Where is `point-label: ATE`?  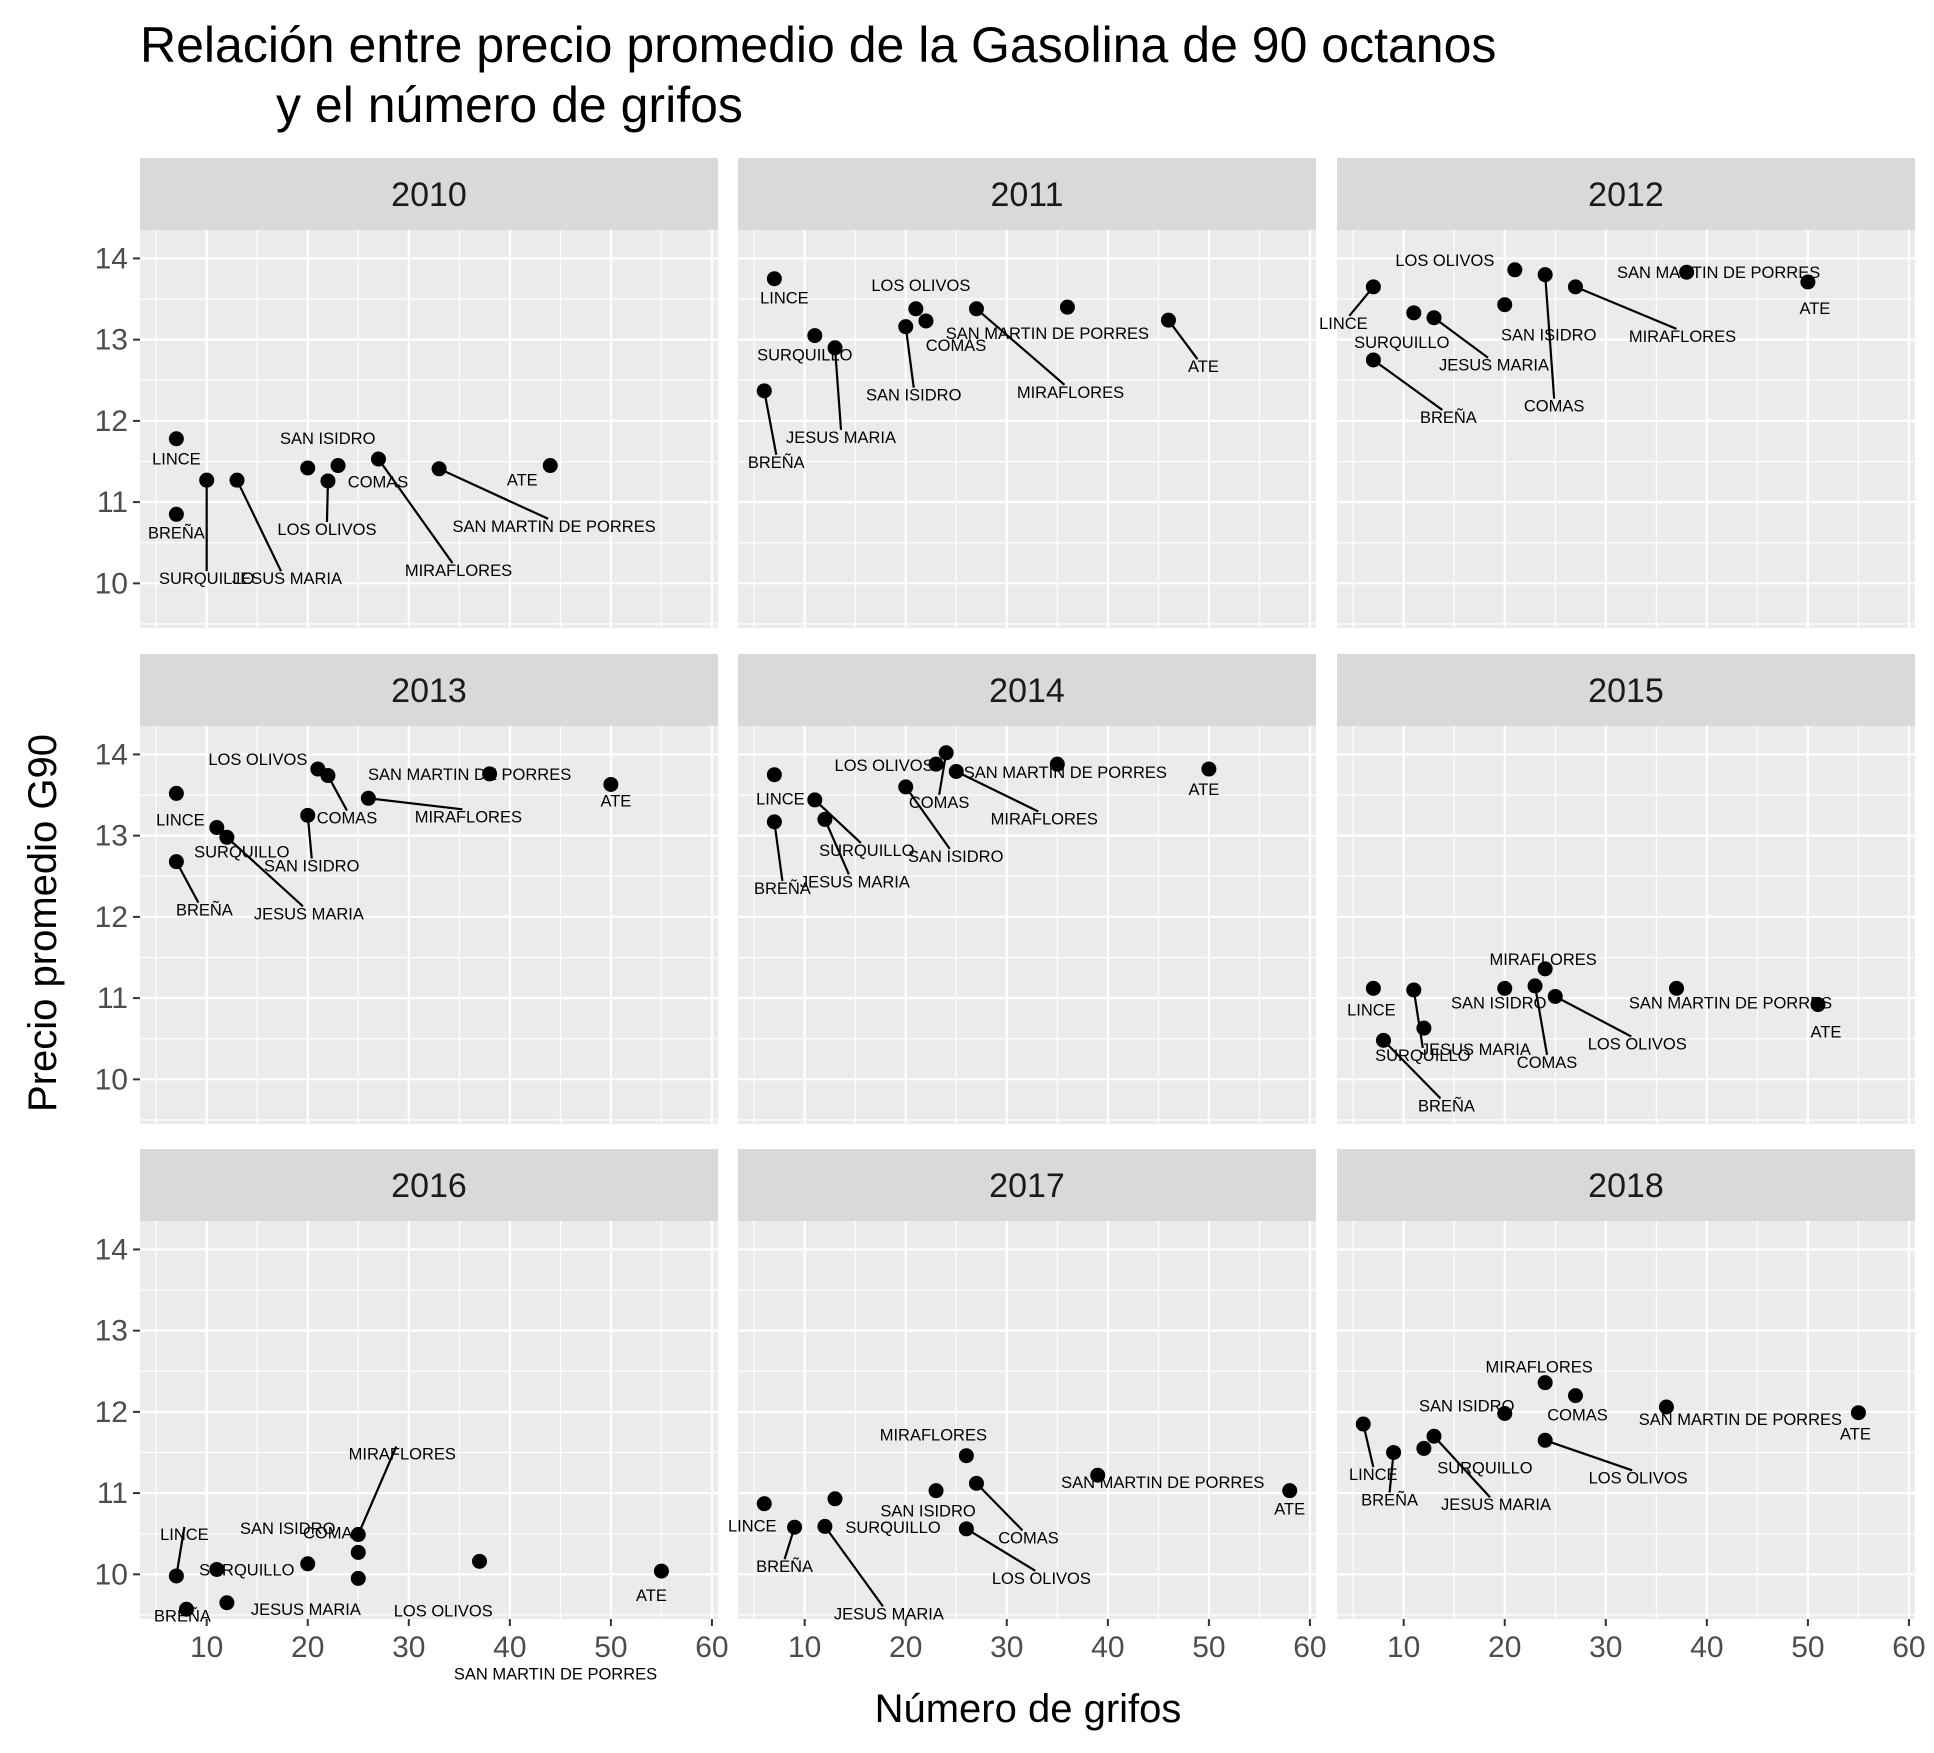 point-label: ATE is located at coordinates (615, 801).